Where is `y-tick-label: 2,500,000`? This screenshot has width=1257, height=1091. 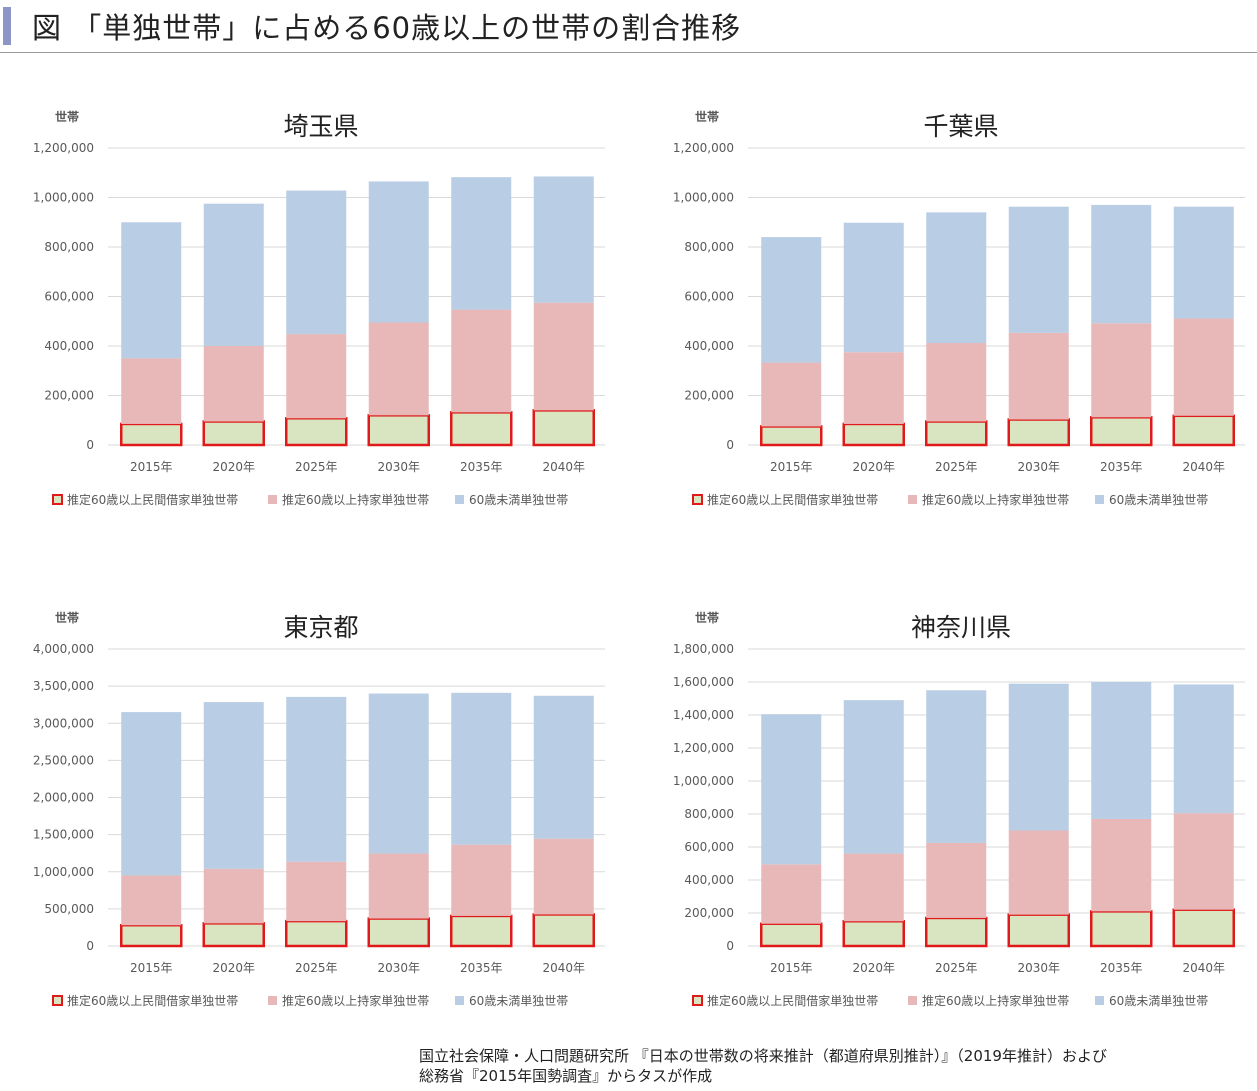
y-tick-label: 2,500,000 is located at coordinates (63, 760).